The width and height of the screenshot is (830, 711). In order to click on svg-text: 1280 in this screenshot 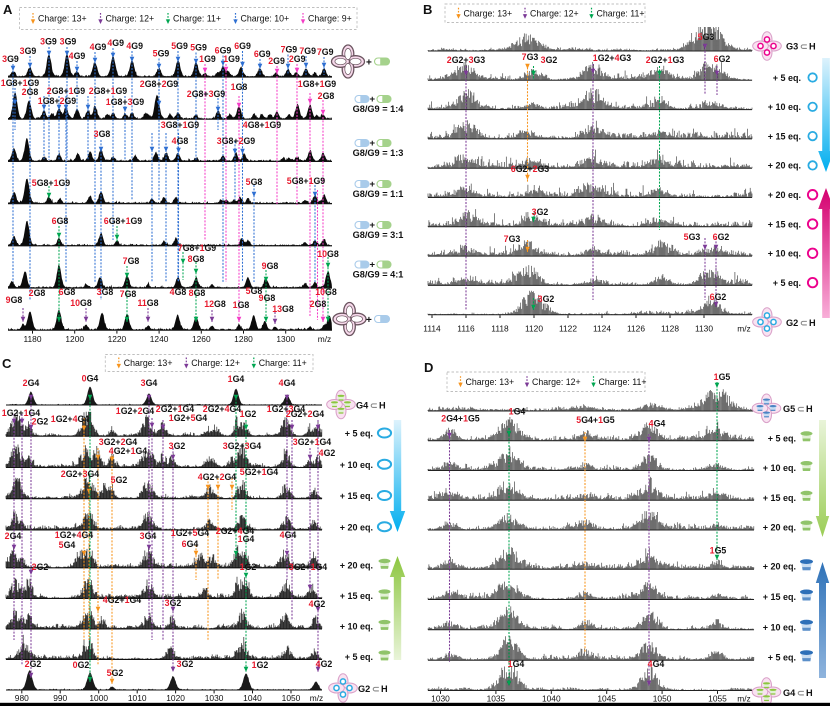, I will do `click(243, 339)`.